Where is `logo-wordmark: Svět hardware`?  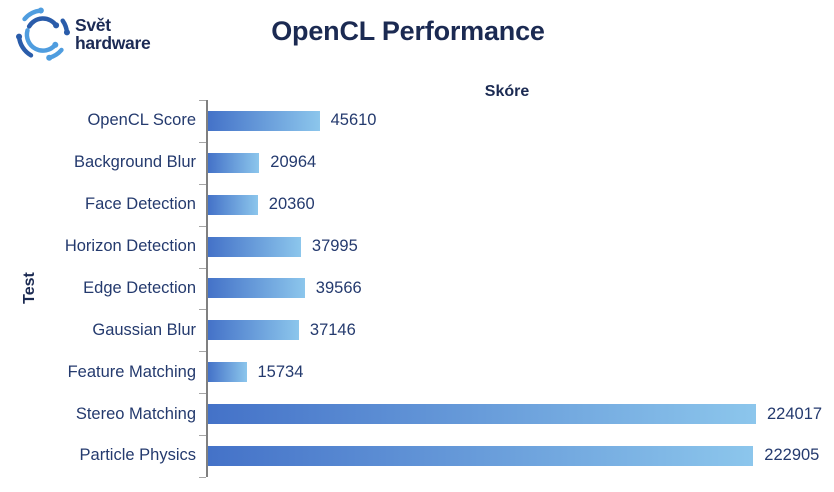 logo-wordmark: Svět hardware is located at coordinates (113, 33).